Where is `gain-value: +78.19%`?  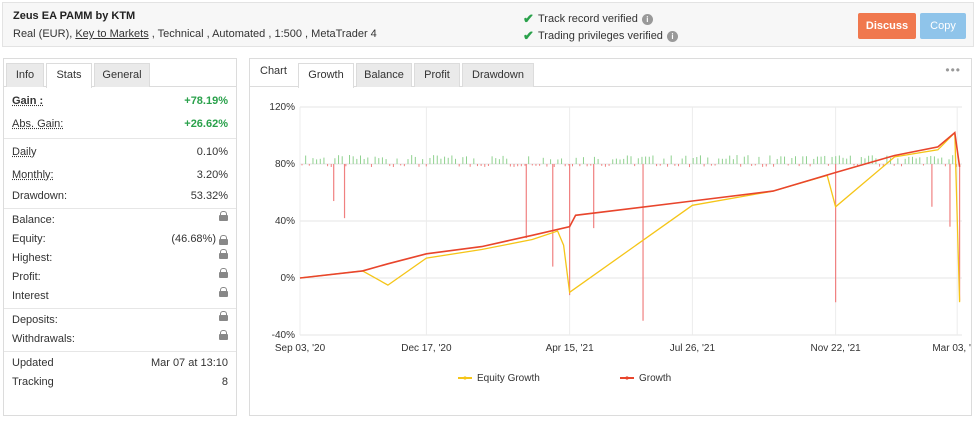 gain-value: +78.19% is located at coordinates (206, 101).